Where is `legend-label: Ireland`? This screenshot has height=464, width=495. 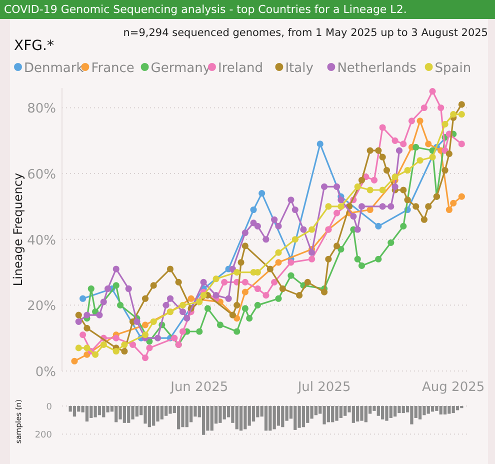
legend-label: Ireland is located at coordinates (240, 68).